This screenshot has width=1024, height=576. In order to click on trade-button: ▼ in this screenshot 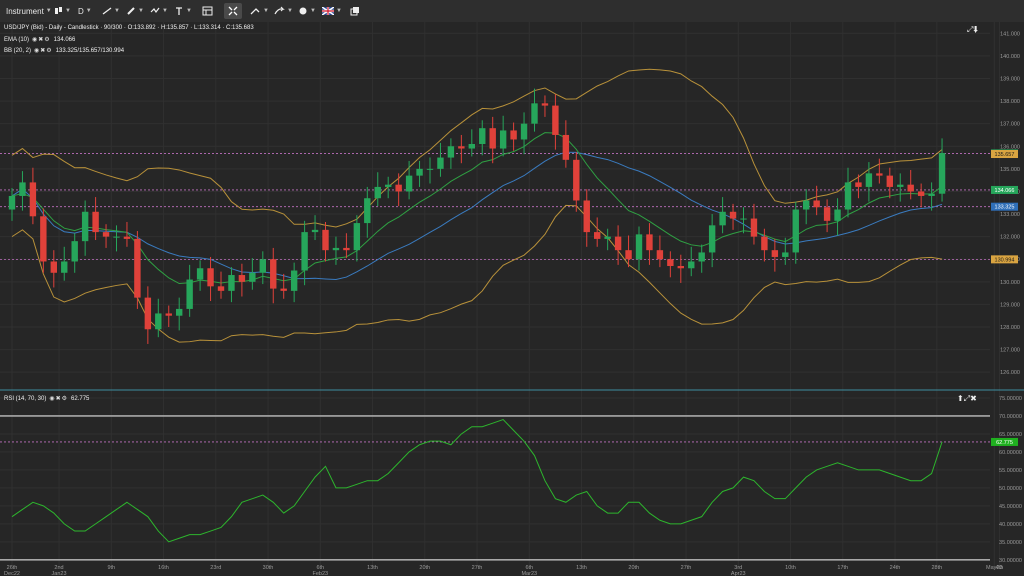, I will do `click(259, 11)`.